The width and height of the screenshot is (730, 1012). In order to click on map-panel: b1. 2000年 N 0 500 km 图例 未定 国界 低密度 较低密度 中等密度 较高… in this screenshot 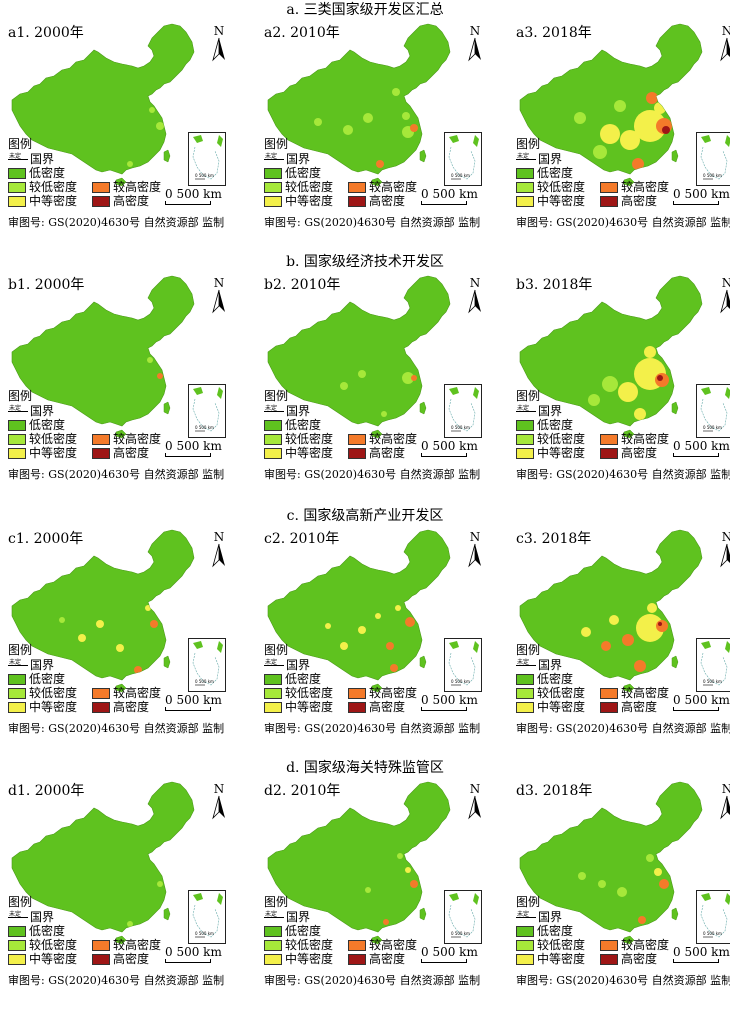, I will do `click(123, 390)`.